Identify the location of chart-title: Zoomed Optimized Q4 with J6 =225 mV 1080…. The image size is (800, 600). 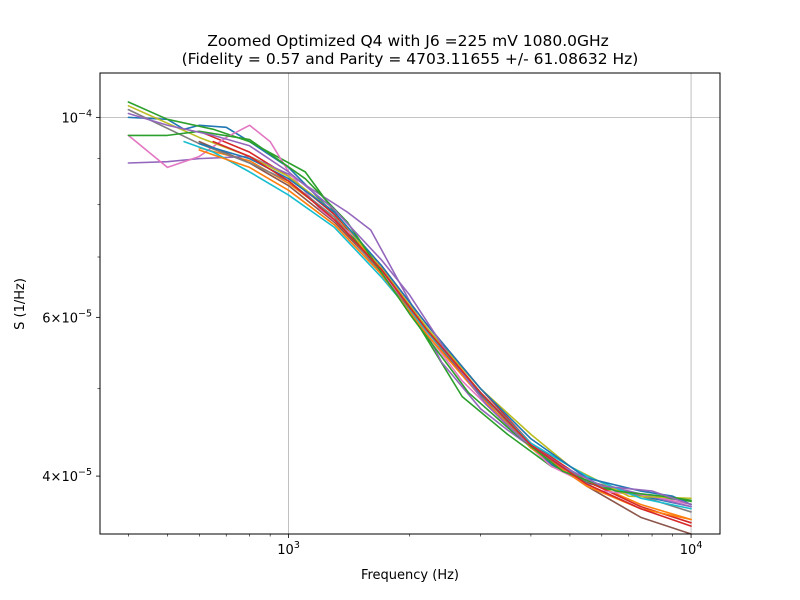
(408, 41).